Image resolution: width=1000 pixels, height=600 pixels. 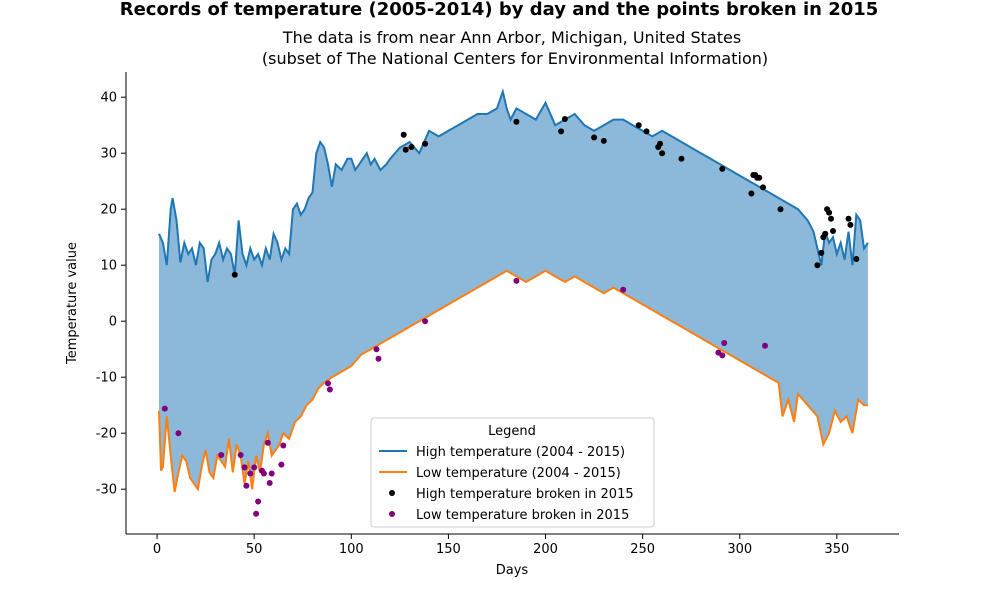 I want to click on y-tick-label: 20, so click(x=108, y=210).